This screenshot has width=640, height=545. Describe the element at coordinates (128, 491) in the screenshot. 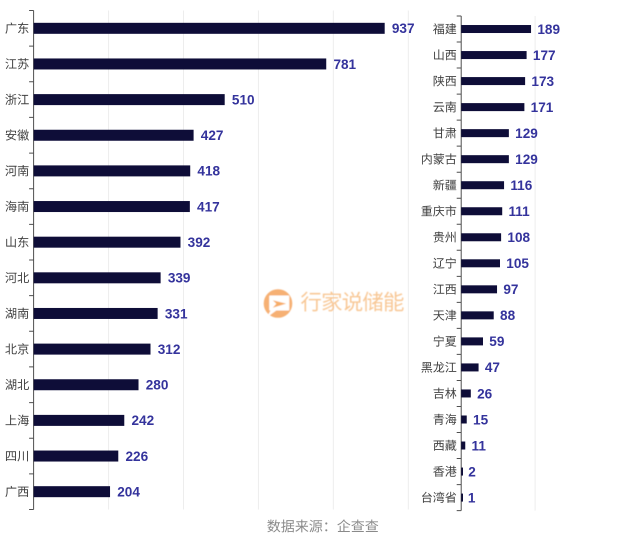

I see `svg-text: 204` at that location.